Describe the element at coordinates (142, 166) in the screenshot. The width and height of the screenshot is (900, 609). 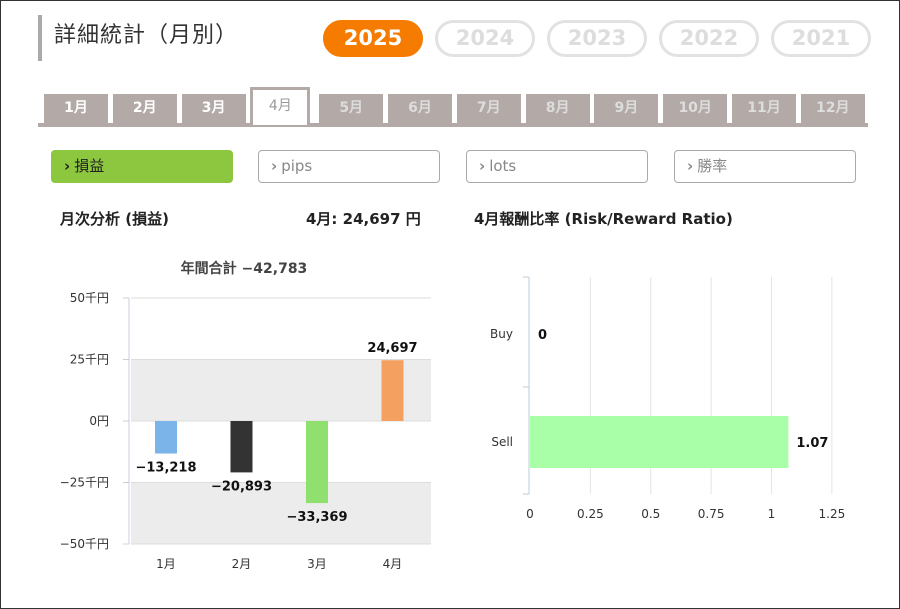
I see `metric-button-0: › 損益` at that location.